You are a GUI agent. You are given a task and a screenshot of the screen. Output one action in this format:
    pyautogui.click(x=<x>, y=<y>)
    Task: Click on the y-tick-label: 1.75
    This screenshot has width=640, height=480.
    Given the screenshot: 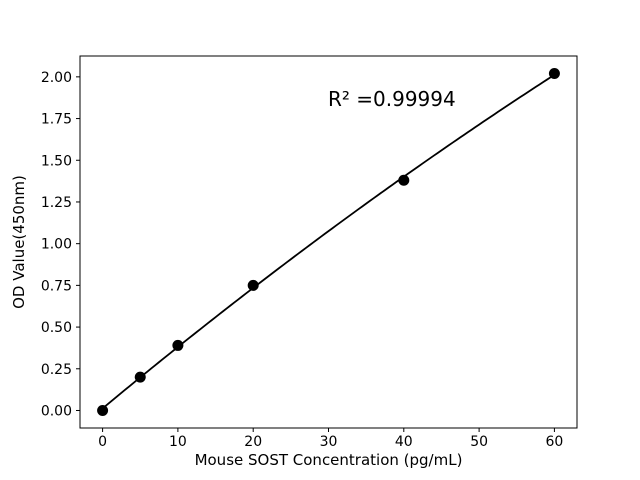 What is the action you would take?
    pyautogui.click(x=56, y=120)
    